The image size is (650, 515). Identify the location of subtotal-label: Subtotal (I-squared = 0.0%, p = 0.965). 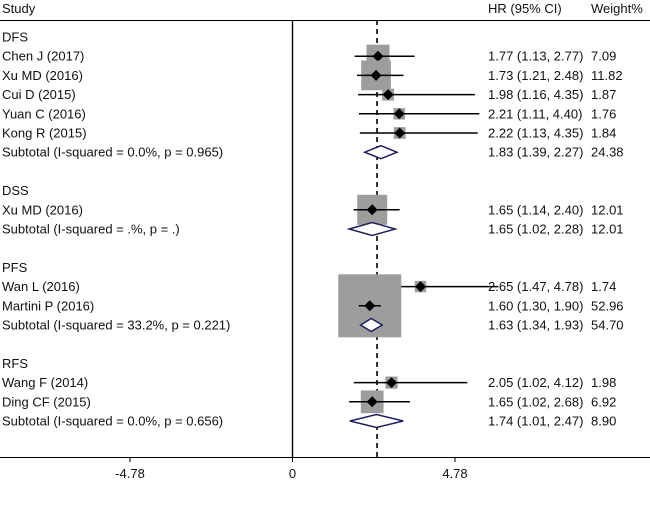
(112, 152).